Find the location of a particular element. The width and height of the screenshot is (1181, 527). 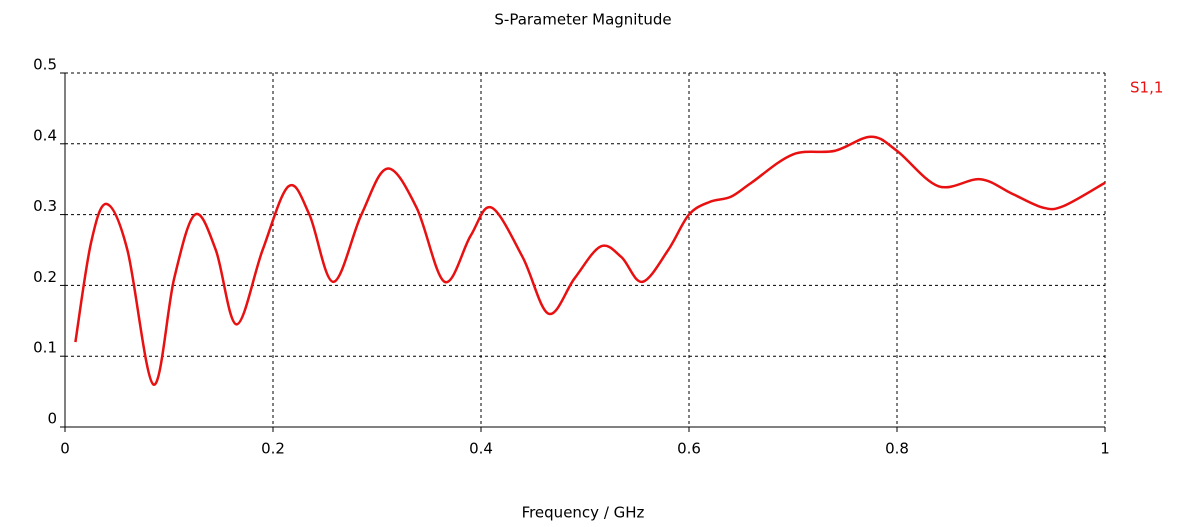

y-tick-label: 0.4 is located at coordinates (45, 135).